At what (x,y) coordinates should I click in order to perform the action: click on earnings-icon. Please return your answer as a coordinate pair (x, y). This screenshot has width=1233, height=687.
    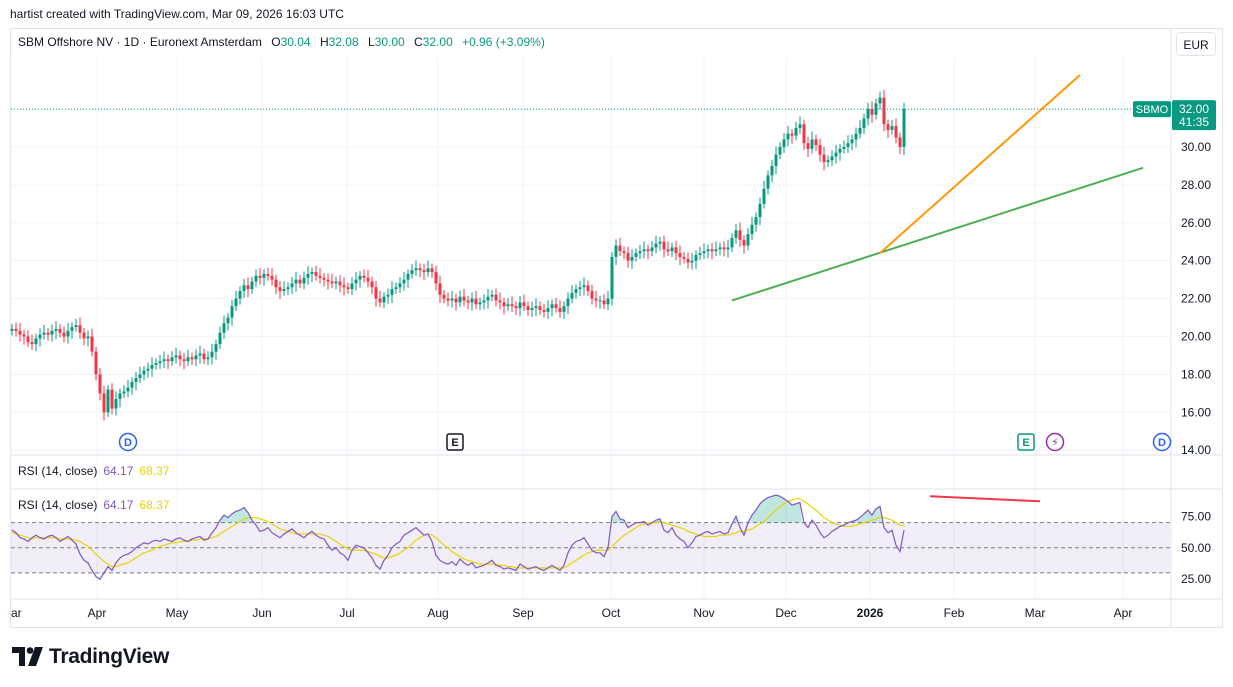
    Looking at the image, I should click on (455, 442).